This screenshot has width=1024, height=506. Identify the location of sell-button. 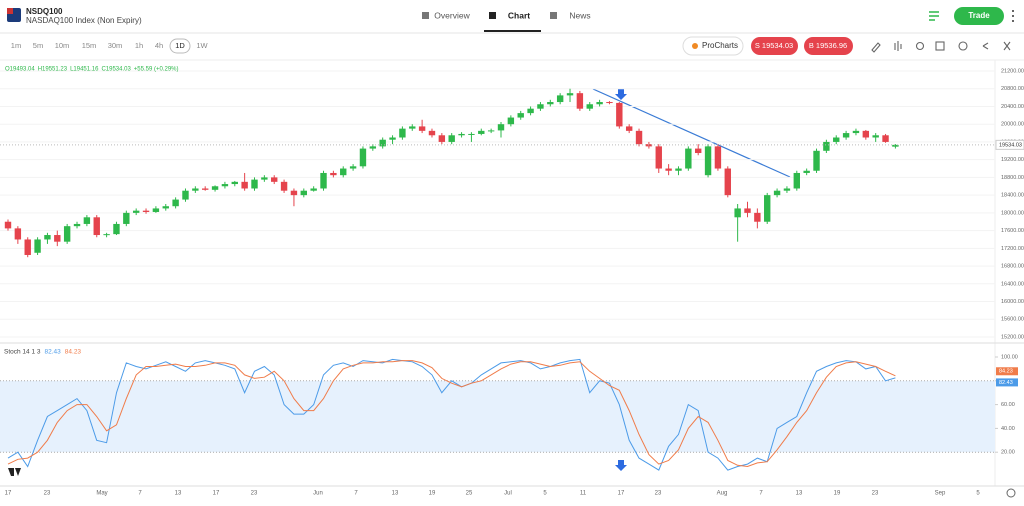
(774, 46).